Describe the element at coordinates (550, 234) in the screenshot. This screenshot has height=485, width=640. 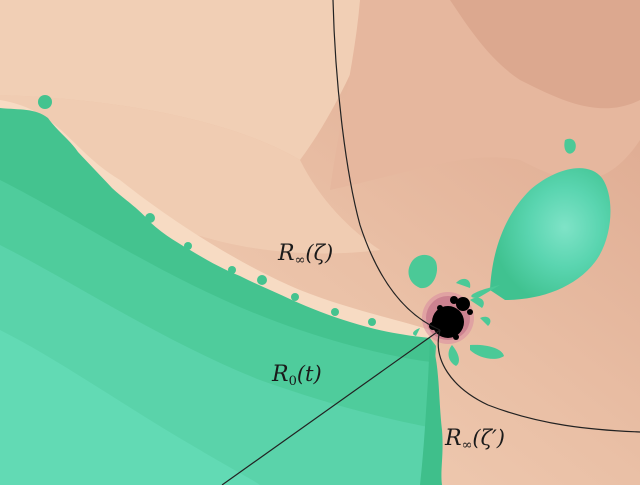
I see `large-bulb` at that location.